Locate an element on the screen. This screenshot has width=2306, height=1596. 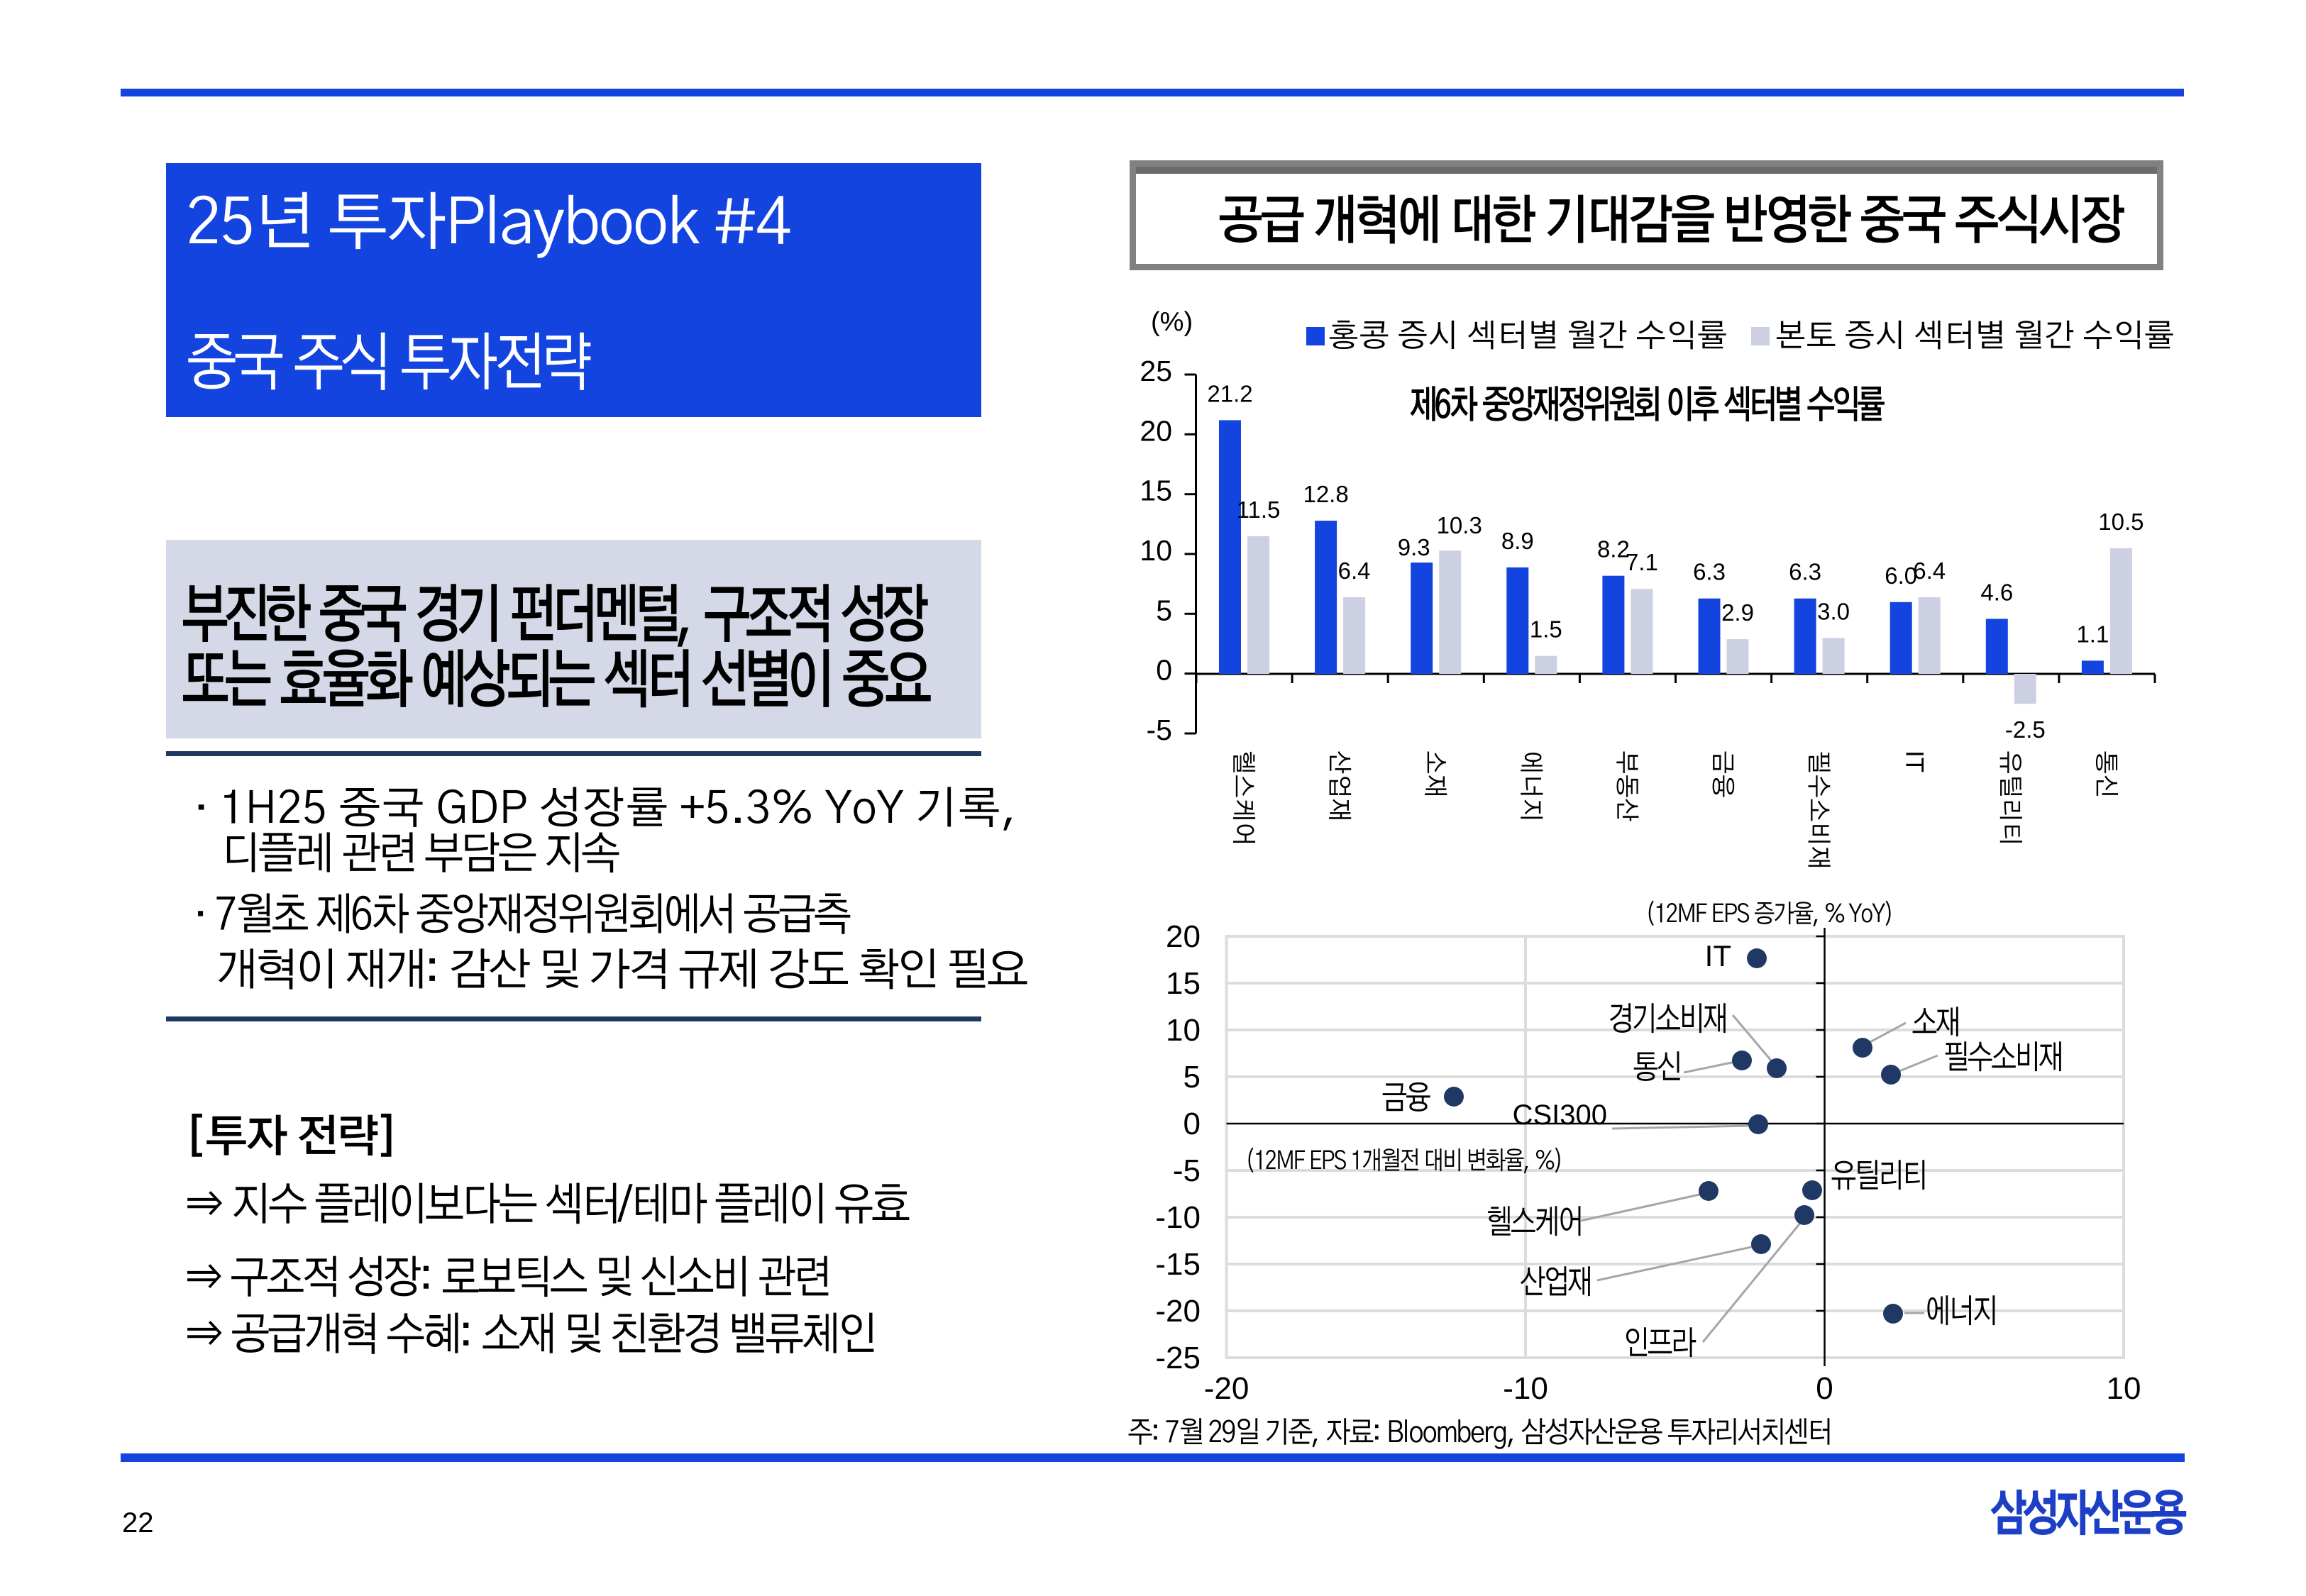
svg-text: -25 is located at coordinates (1178, 1358).